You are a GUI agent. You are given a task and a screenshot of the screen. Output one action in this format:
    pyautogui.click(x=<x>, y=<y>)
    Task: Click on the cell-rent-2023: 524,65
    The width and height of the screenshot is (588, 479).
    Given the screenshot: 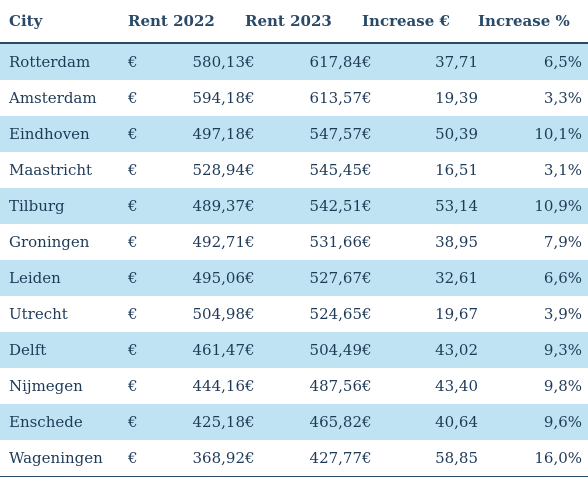 What is the action you would take?
    pyautogui.click(x=336, y=314)
    